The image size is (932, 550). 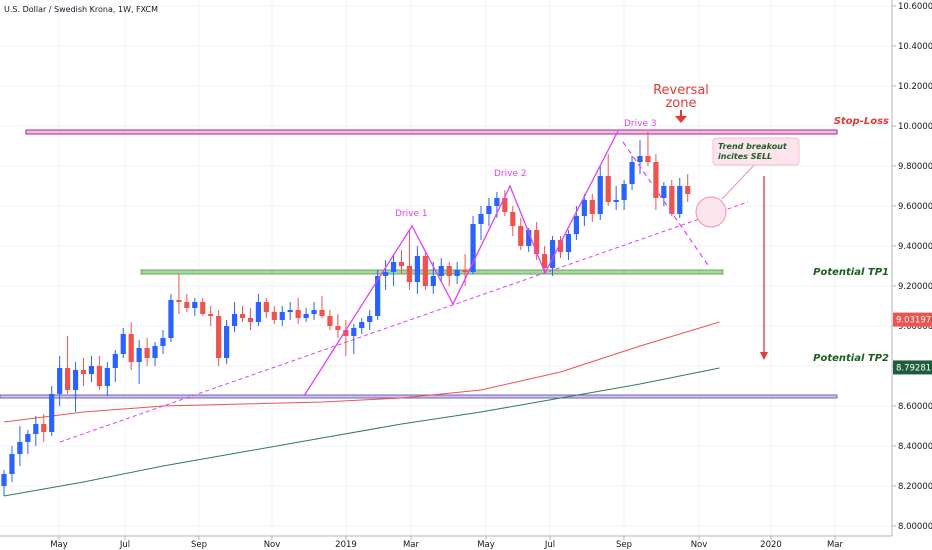 I want to click on x-tick-label: Jul, so click(x=549, y=545).